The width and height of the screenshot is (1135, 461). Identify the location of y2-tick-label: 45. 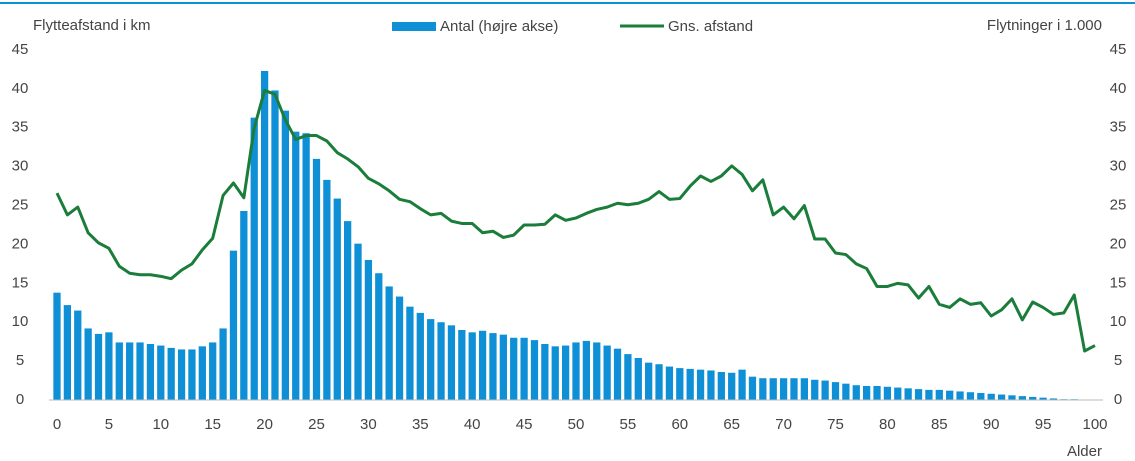
(1118, 49).